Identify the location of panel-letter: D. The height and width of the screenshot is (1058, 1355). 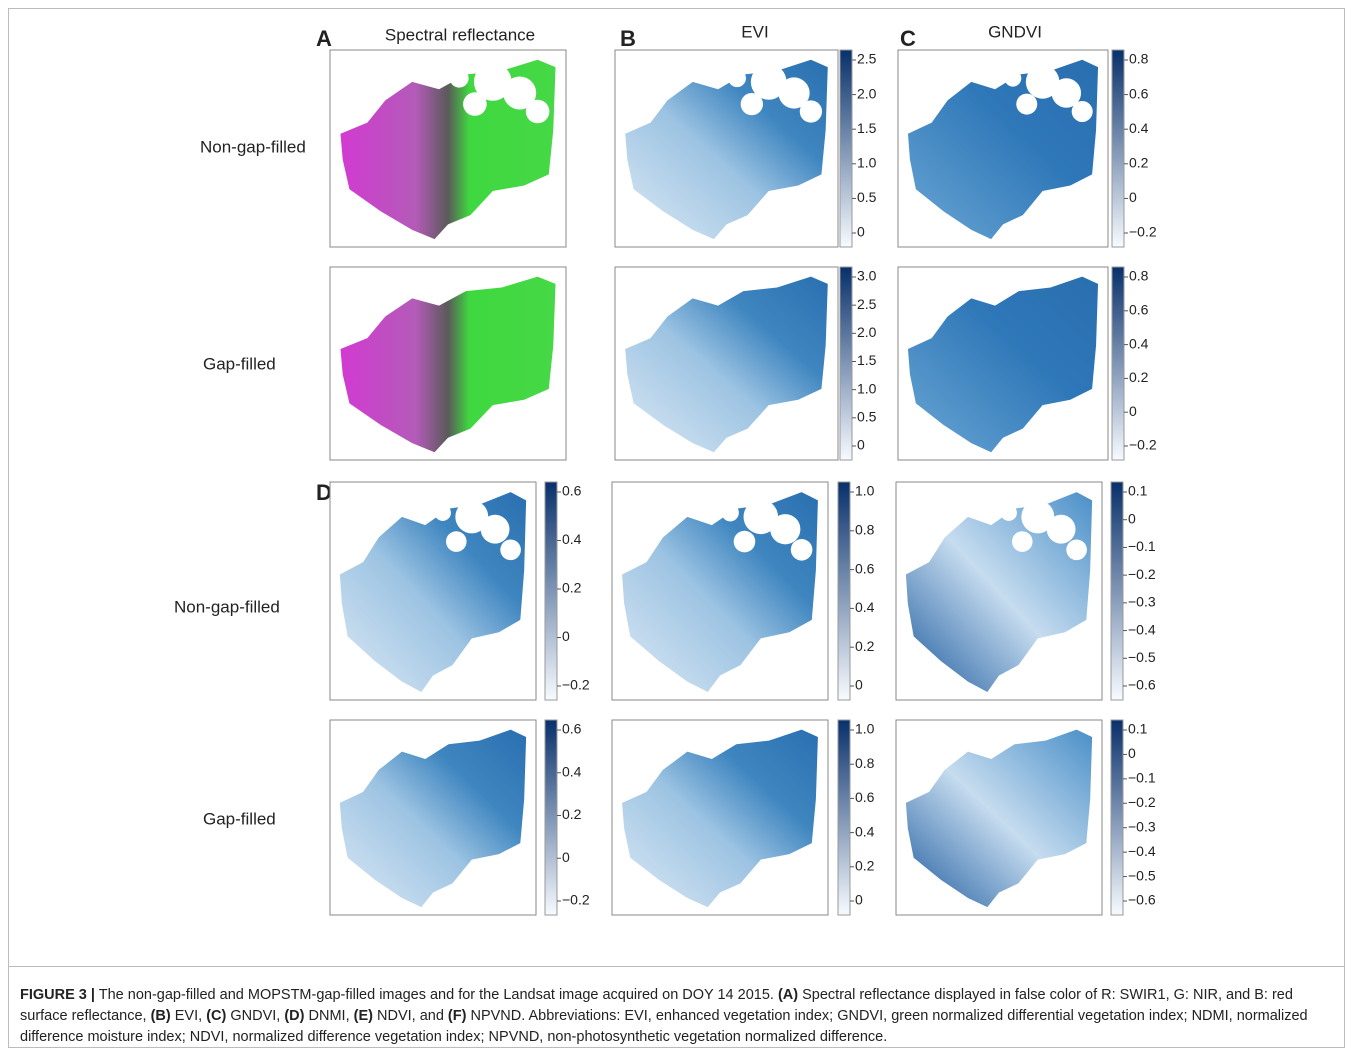
(324, 492).